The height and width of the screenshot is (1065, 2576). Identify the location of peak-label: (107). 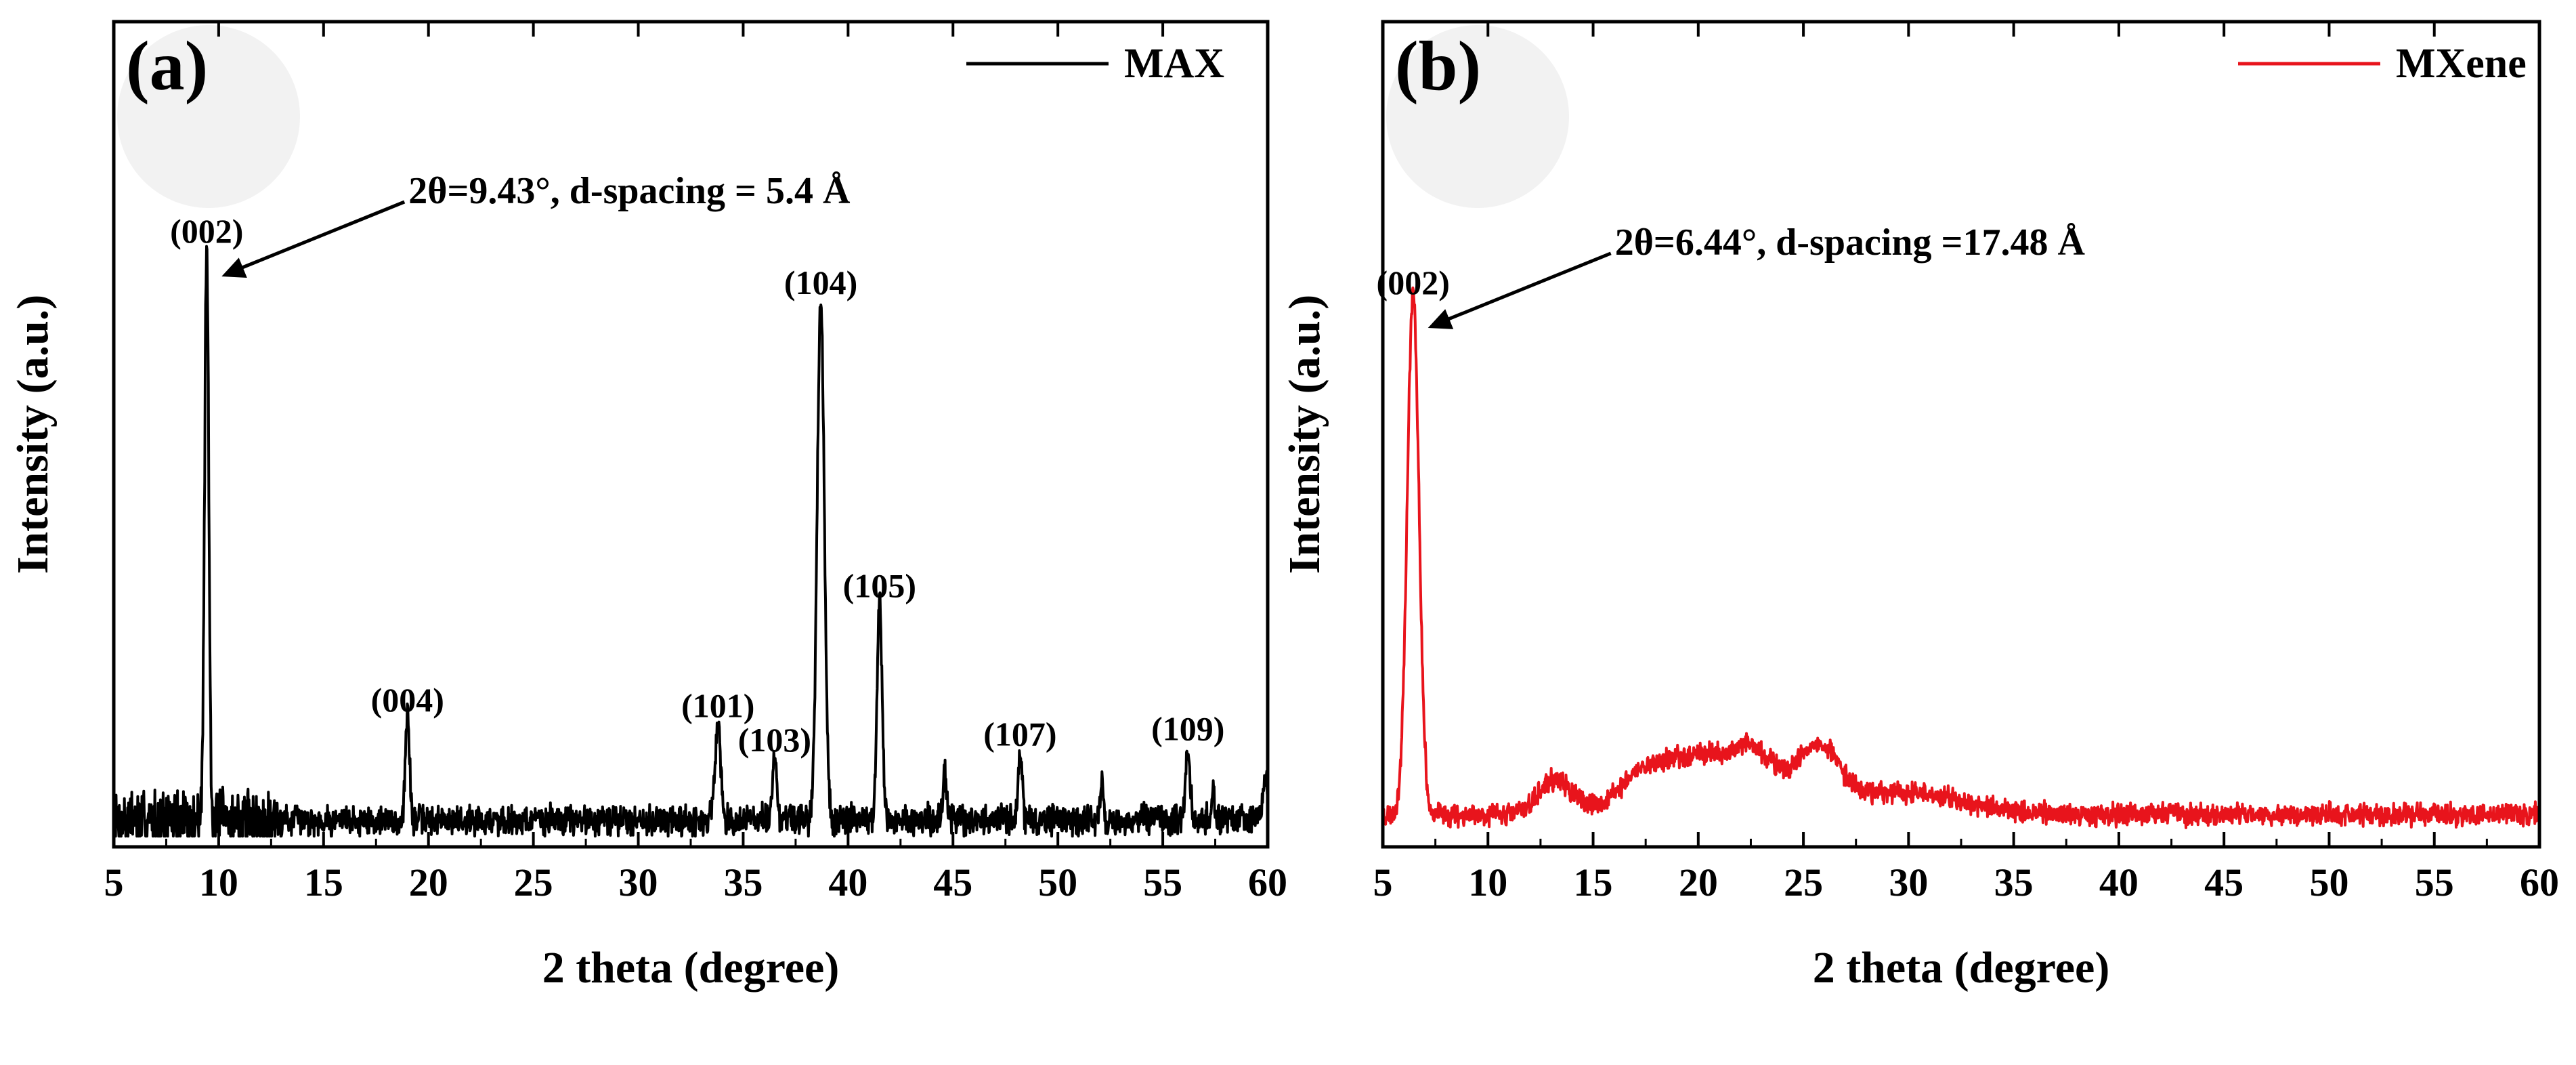
(1019, 734).